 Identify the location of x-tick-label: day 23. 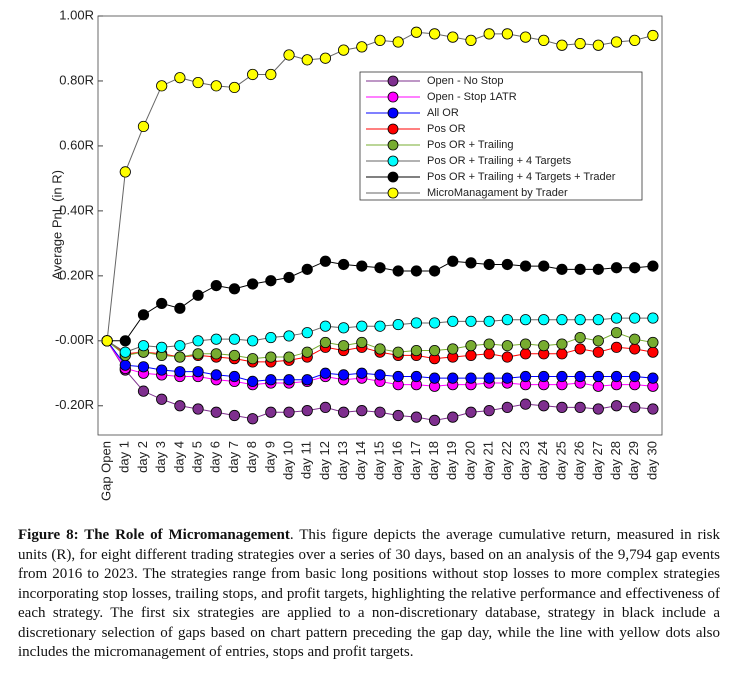
(524, 460).